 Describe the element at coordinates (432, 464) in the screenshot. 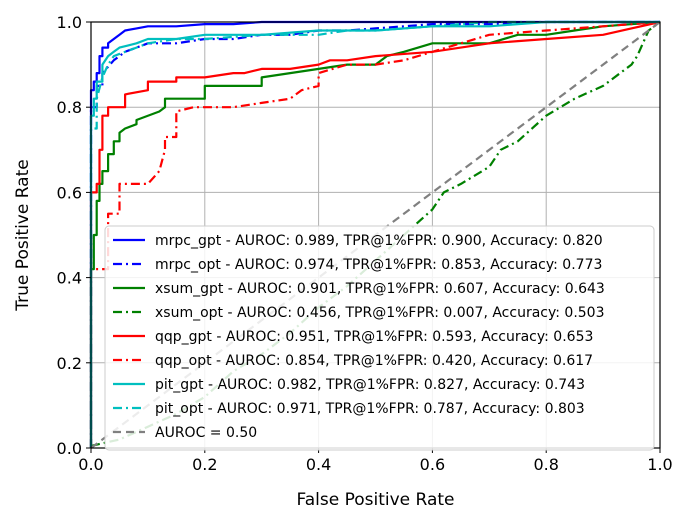

I see `x-tick-label: 0.6` at that location.